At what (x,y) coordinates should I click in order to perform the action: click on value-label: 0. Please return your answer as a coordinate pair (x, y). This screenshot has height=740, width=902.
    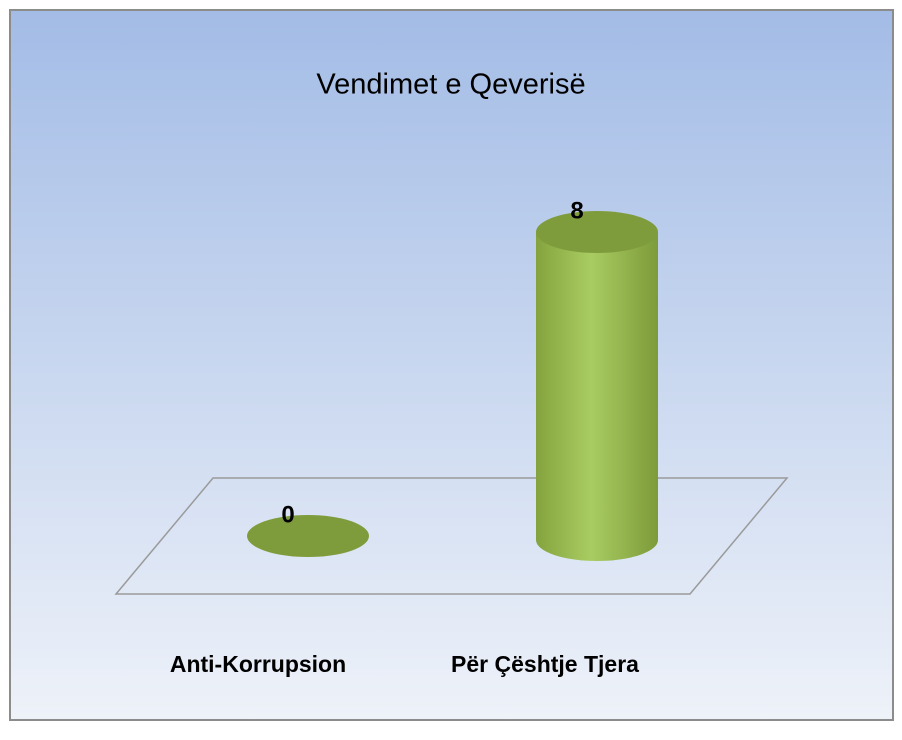
    Looking at the image, I should click on (287, 514).